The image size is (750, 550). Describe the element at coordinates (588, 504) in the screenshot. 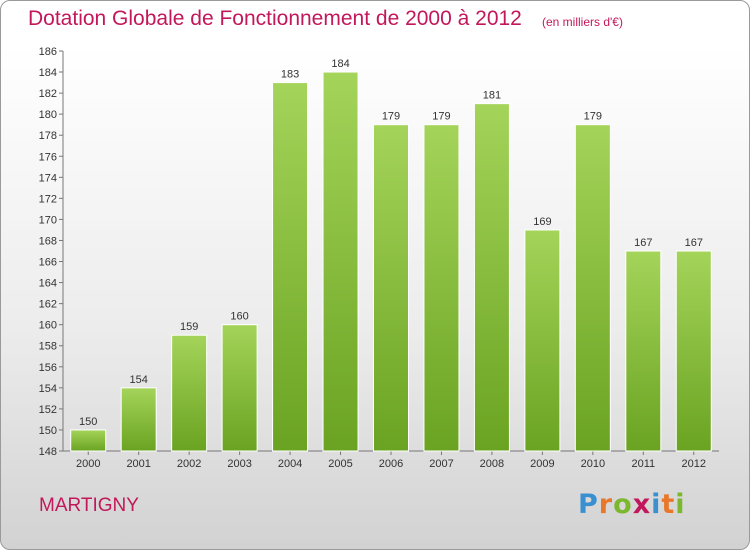

I see `logo-letter: P` at that location.